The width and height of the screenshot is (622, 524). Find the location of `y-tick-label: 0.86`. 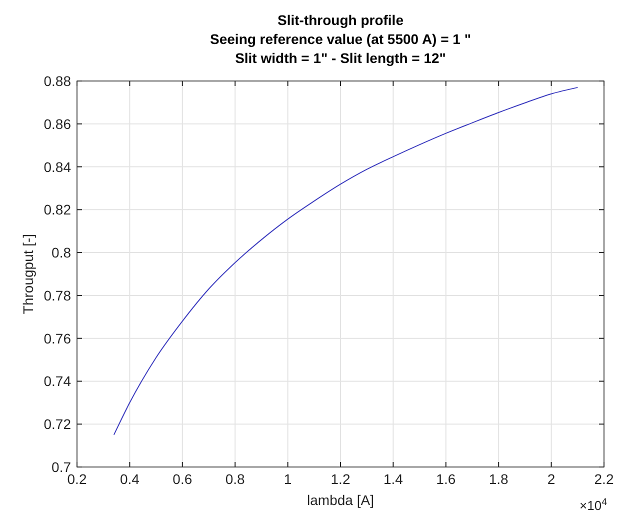

y-tick-label: 0.86 is located at coordinates (58, 124).